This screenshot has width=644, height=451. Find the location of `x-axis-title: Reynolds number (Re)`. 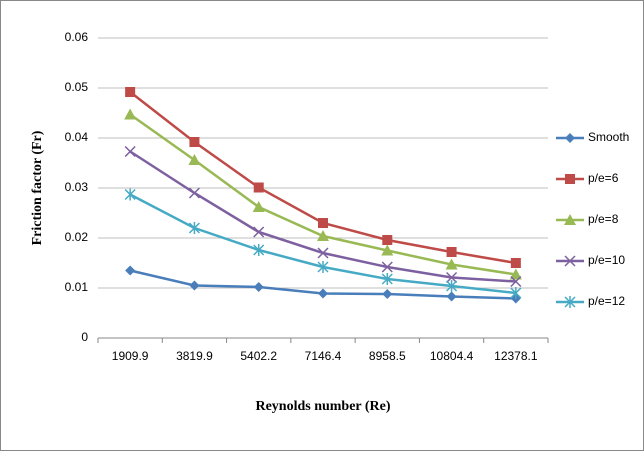

x-axis-title: Reynolds number (Re) is located at coordinates (322, 406).